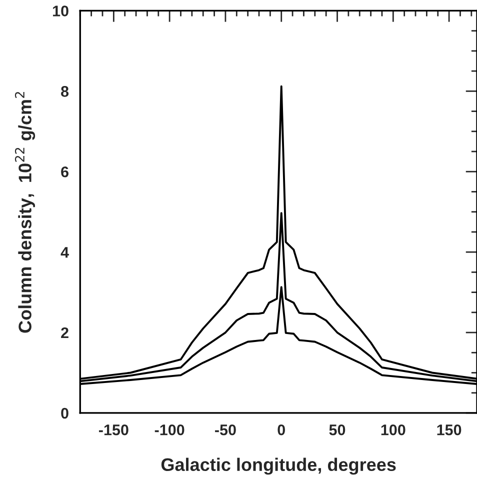 This screenshot has width=477, height=487. I want to click on x-tick-label: 100, so click(393, 430).